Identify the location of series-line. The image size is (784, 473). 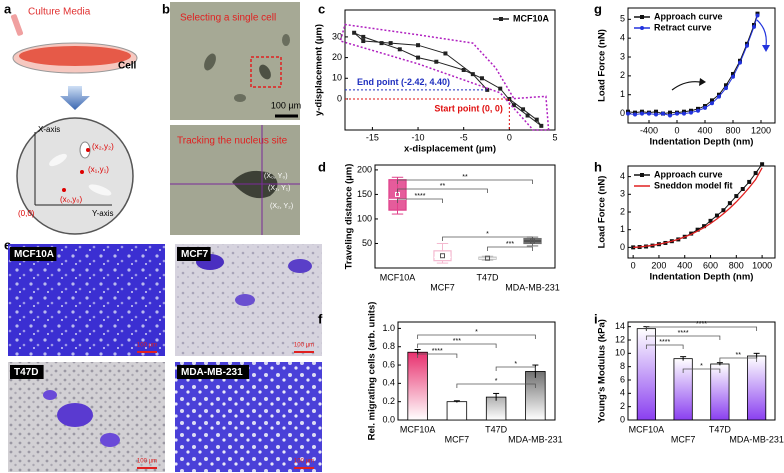
(698, 208).